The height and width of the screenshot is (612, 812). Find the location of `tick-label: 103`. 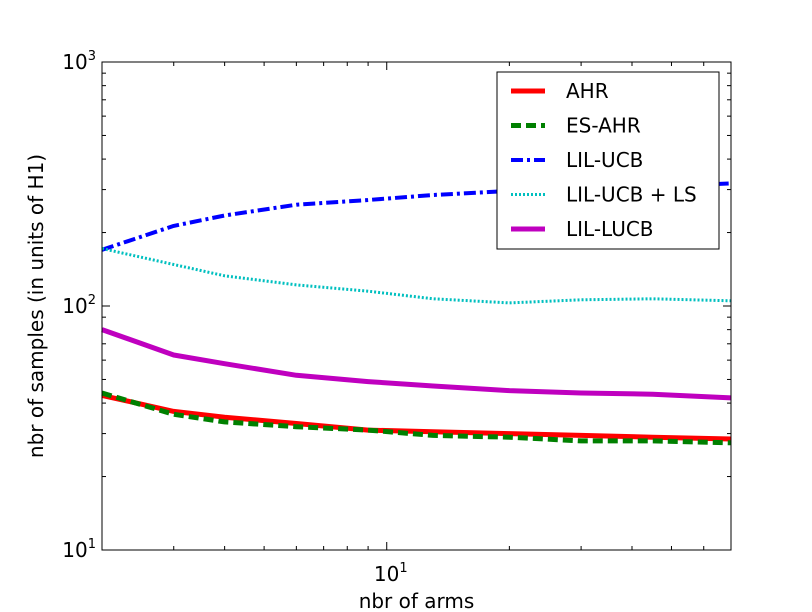

tick-label: 103 is located at coordinates (79, 61).